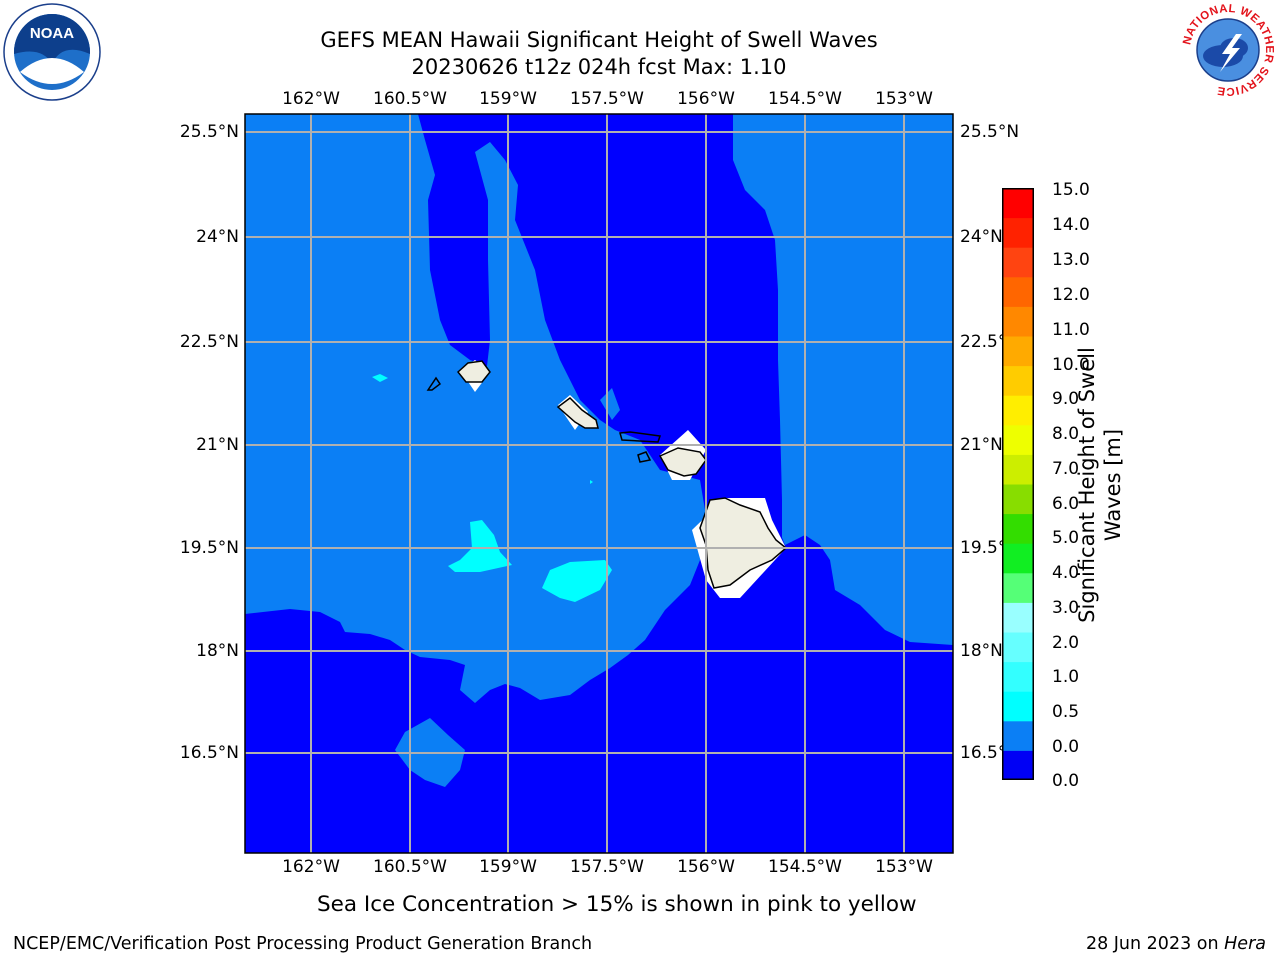 The height and width of the screenshot is (960, 1280). I want to click on footer-date: 28 Jun 2023 on, so click(1155, 944).